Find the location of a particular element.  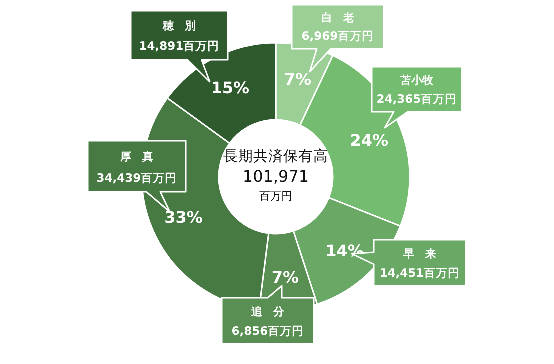

slice-label: 白 老 is located at coordinates (338, 18).